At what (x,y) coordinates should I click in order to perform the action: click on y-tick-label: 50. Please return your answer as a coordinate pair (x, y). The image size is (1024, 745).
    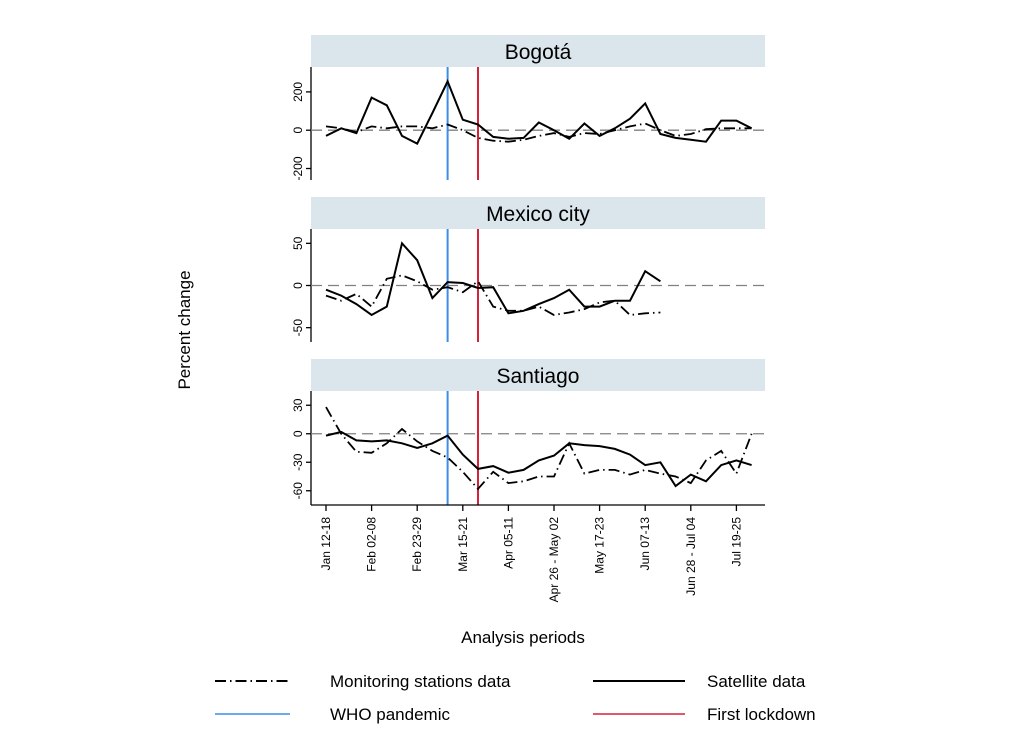
    Looking at the image, I should click on (298, 243).